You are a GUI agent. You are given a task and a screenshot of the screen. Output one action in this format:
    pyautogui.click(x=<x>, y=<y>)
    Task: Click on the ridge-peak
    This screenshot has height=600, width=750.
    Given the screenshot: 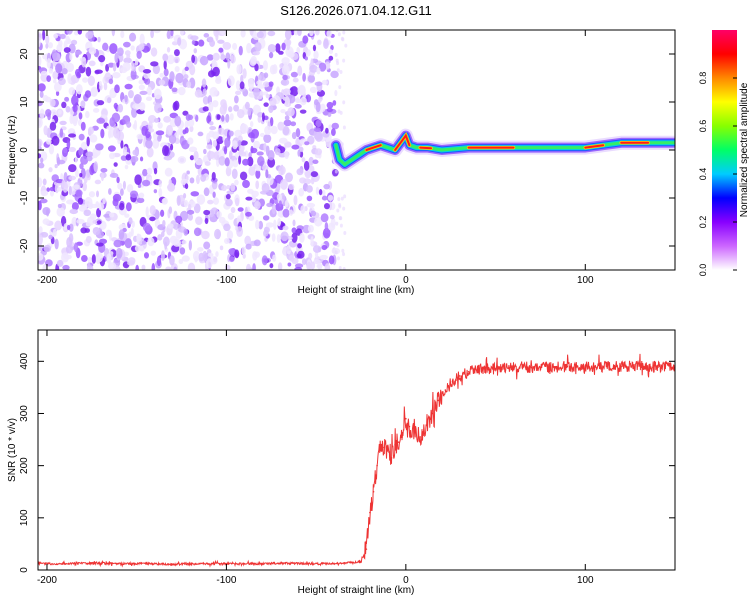 What is the action you would take?
    pyautogui.click(x=402, y=142)
    